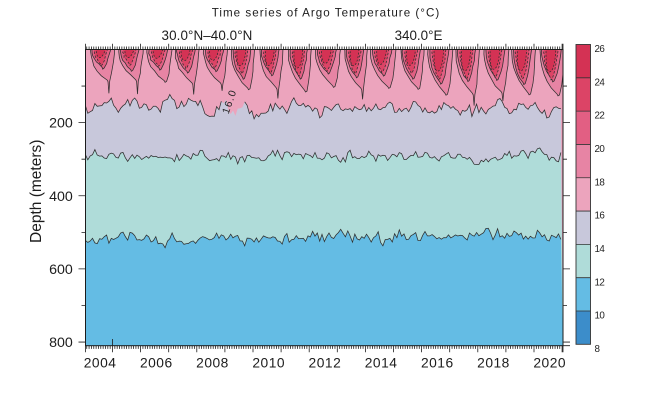  What do you see at coordinates (156, 362) in the screenshot?
I see `svg-text: 2006` at bounding box center [156, 362].